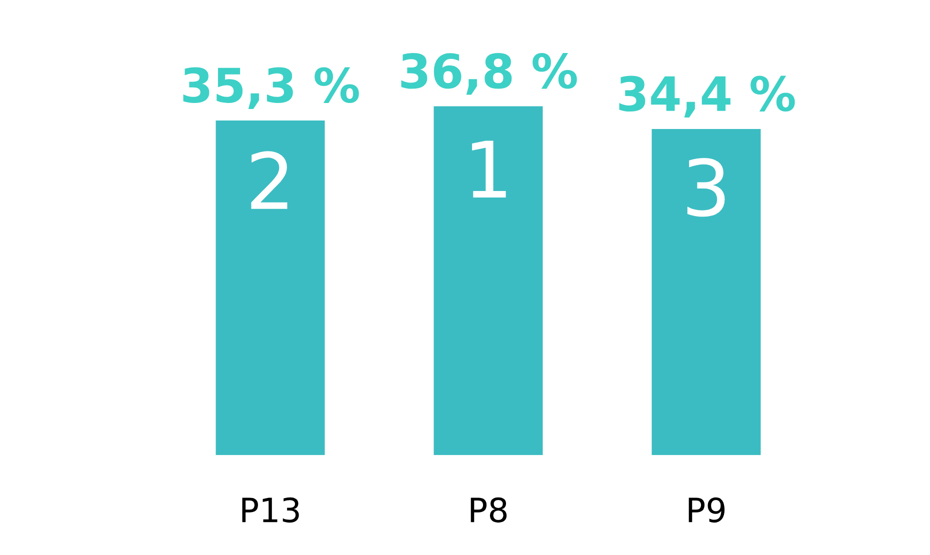 The height and width of the screenshot is (555, 930). I want to click on data-label: 35,3 %, so click(271, 88).